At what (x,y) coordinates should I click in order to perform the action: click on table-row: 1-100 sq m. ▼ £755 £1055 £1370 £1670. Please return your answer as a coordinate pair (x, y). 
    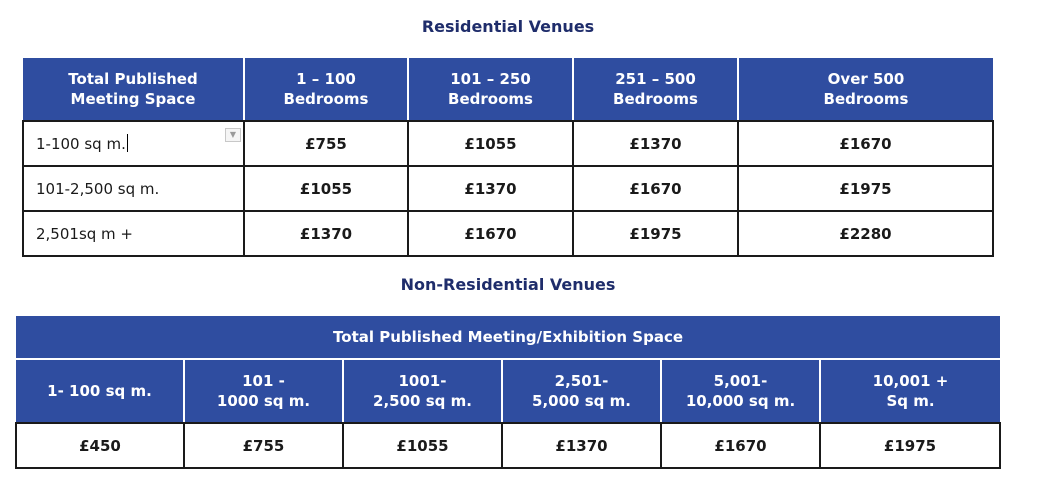
    Looking at the image, I should click on (508, 143).